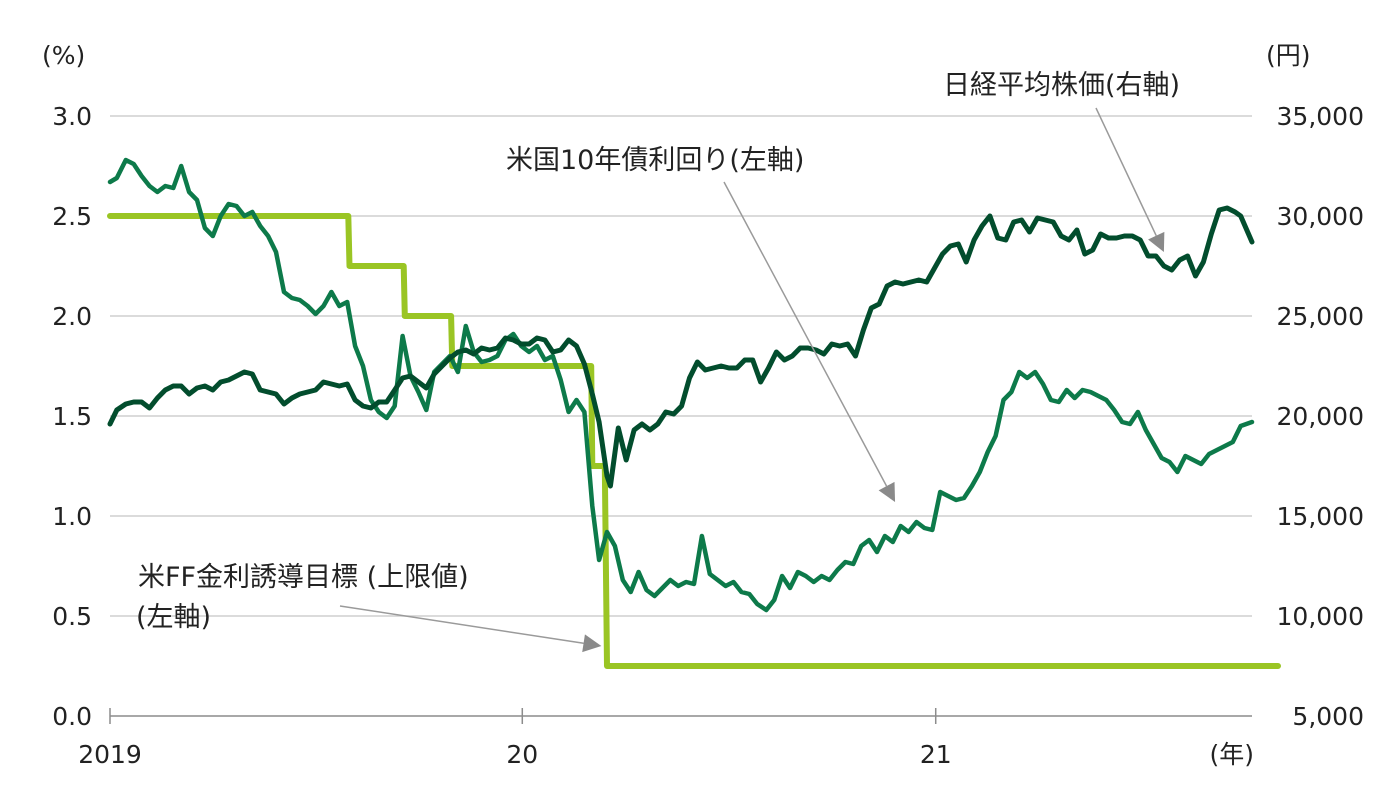 This screenshot has width=1400, height=800. I want to click on us10y-annotation: 米国10年債利回り(左軸), so click(701, 323).